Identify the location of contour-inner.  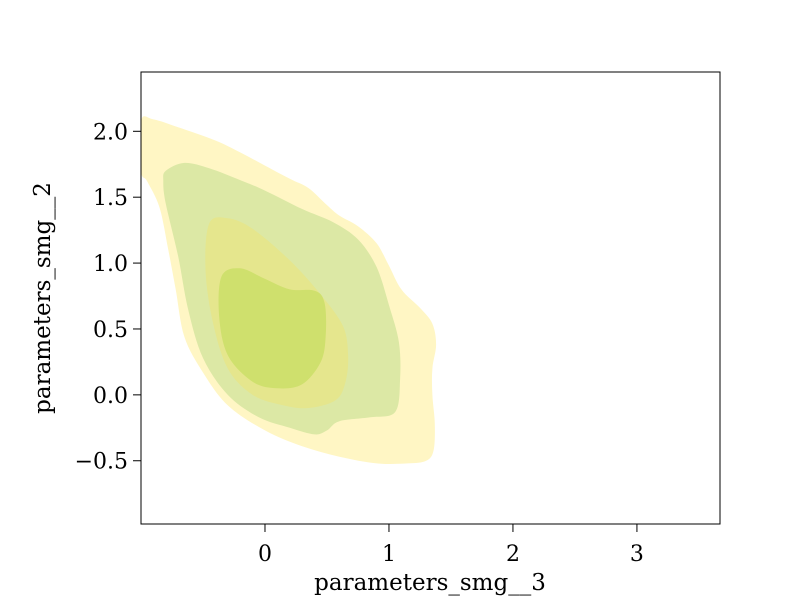
(272, 328).